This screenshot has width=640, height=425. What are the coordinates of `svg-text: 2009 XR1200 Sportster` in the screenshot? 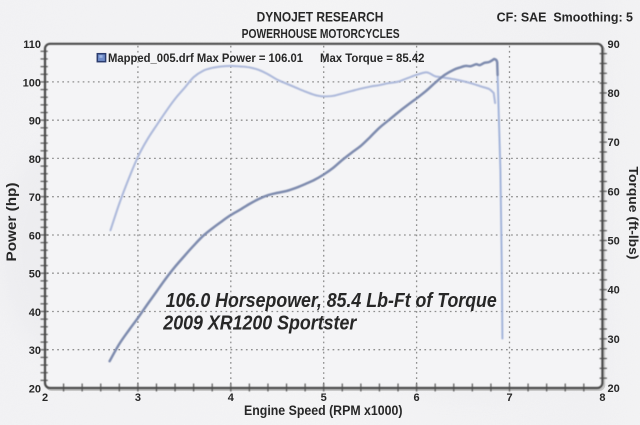 It's located at (259, 322).